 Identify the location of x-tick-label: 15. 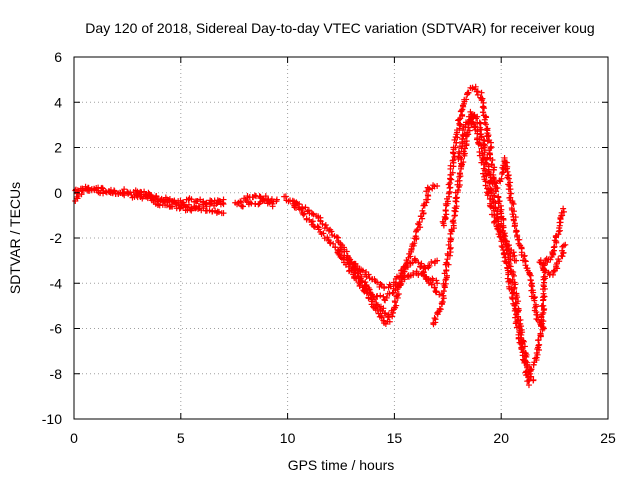
(395, 438).